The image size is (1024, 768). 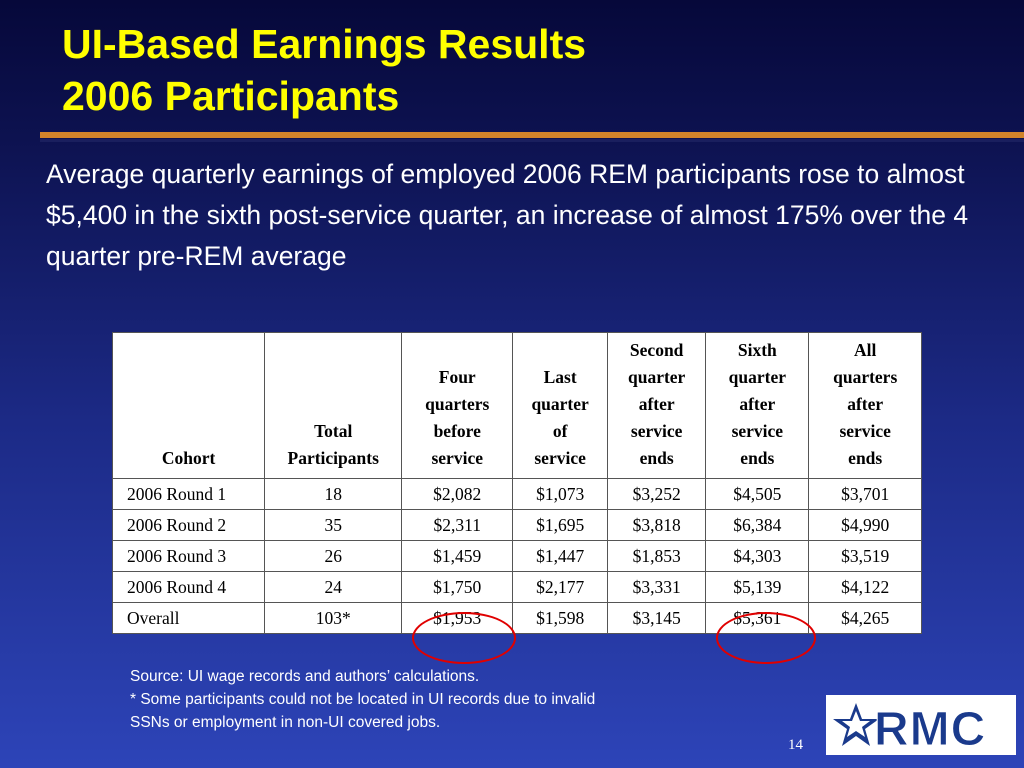 What do you see at coordinates (865, 525) in the screenshot?
I see `table-cell: $4,990` at bounding box center [865, 525].